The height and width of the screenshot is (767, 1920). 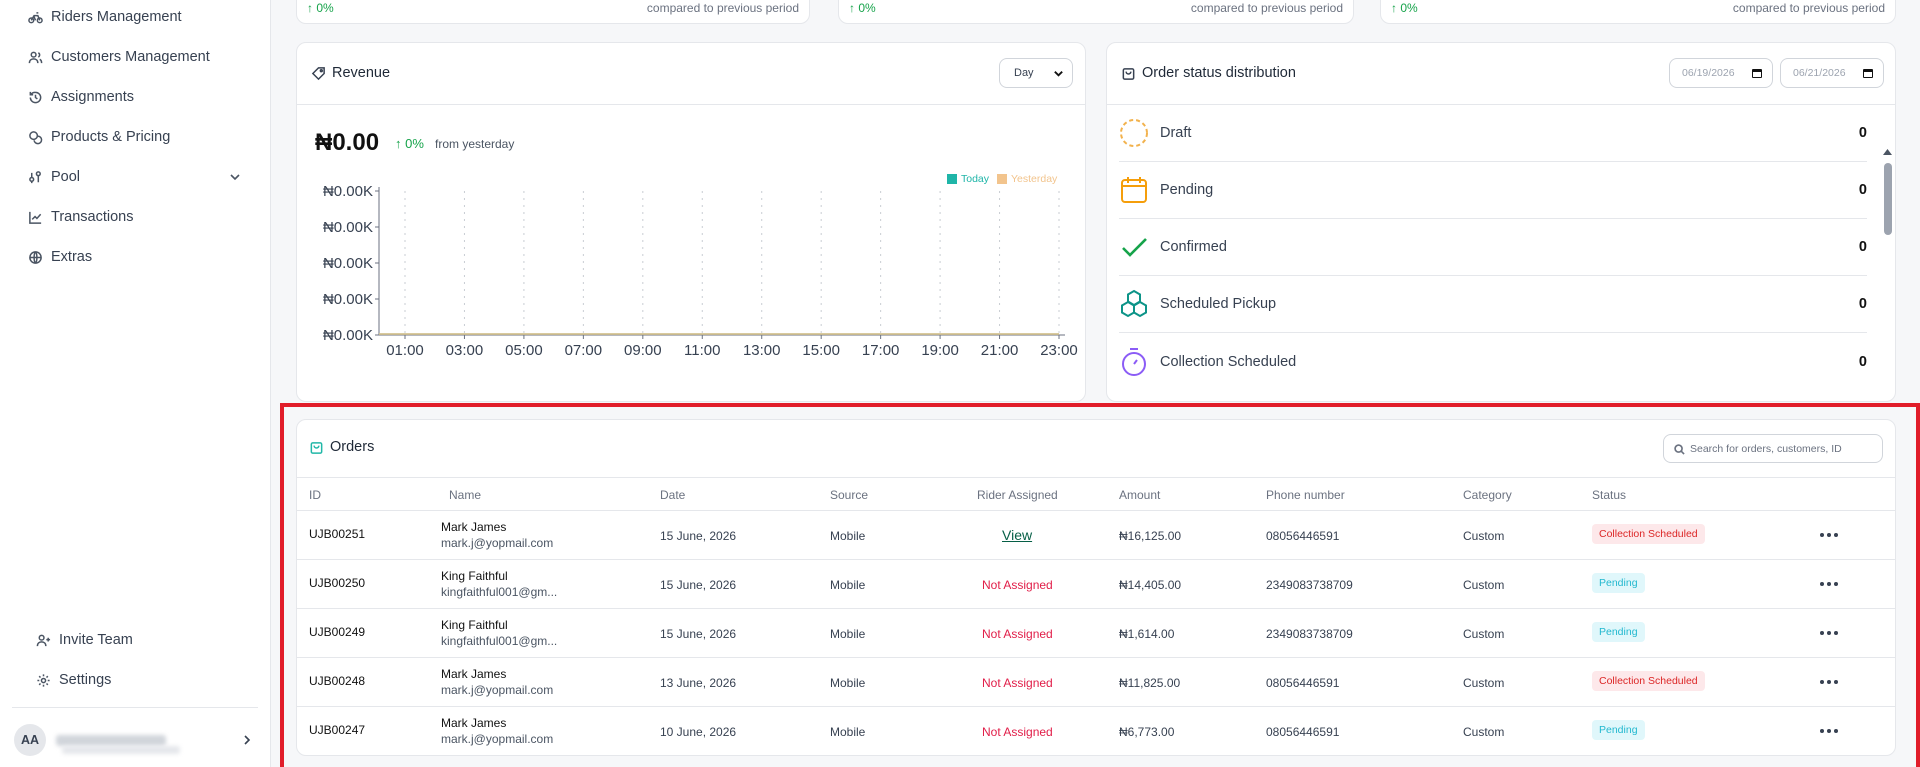 I want to click on status-row-scheduled-pickup: Scheduled Pickup 0, so click(x=1493, y=304).